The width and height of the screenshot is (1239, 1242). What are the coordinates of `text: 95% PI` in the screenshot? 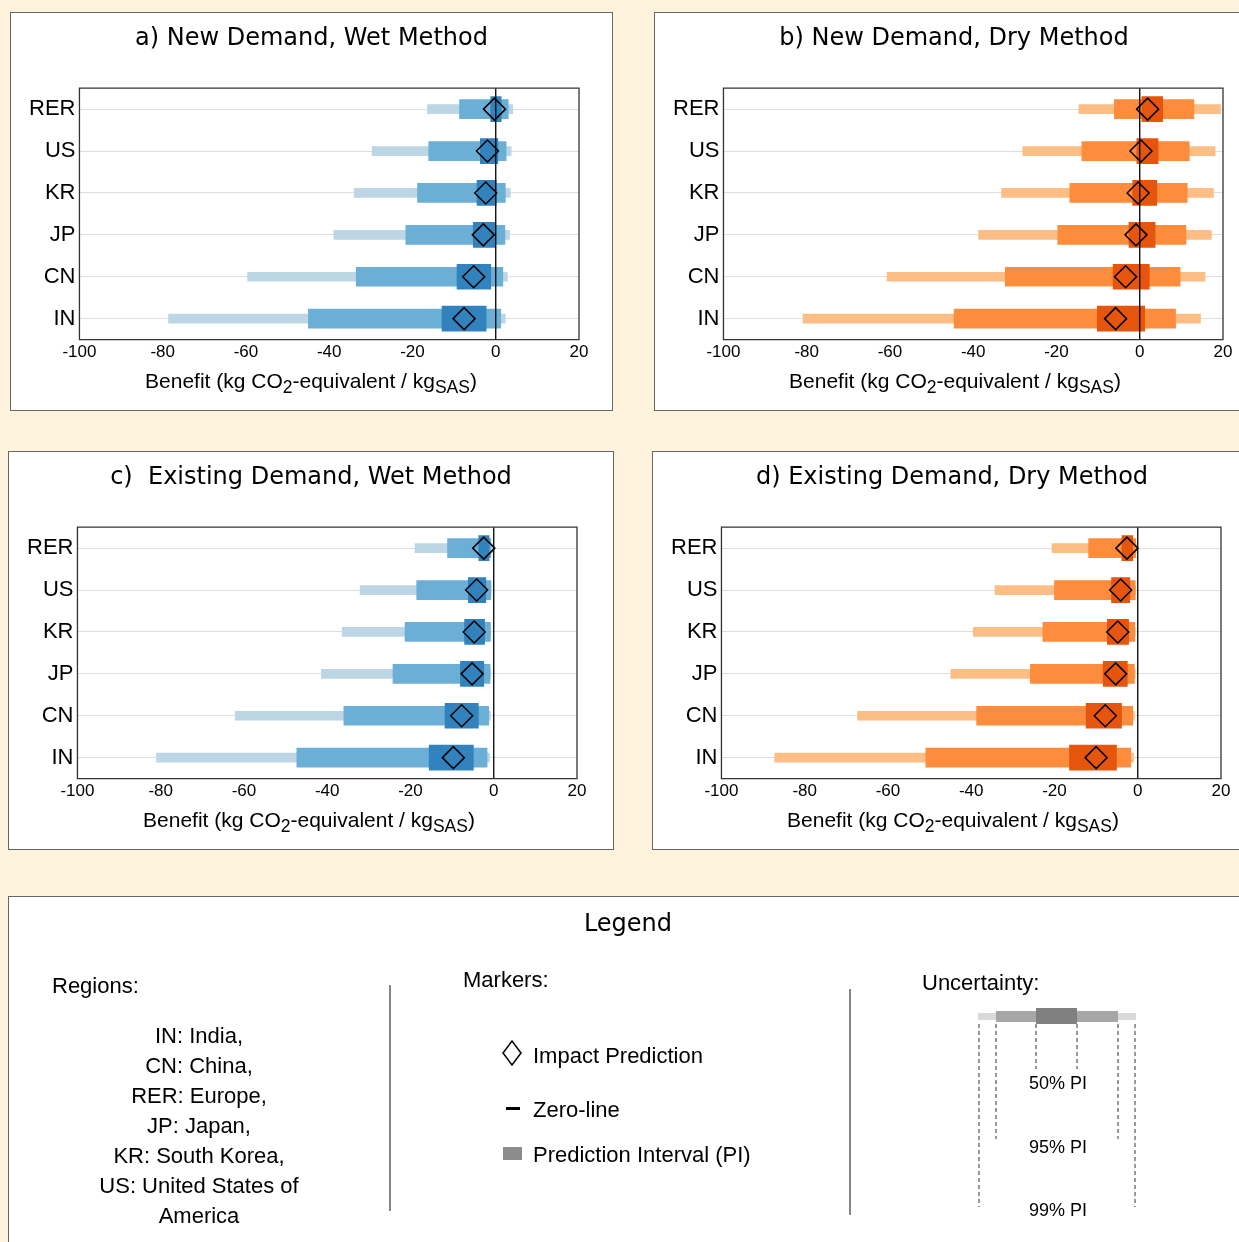 It's located at (1057, 1147).